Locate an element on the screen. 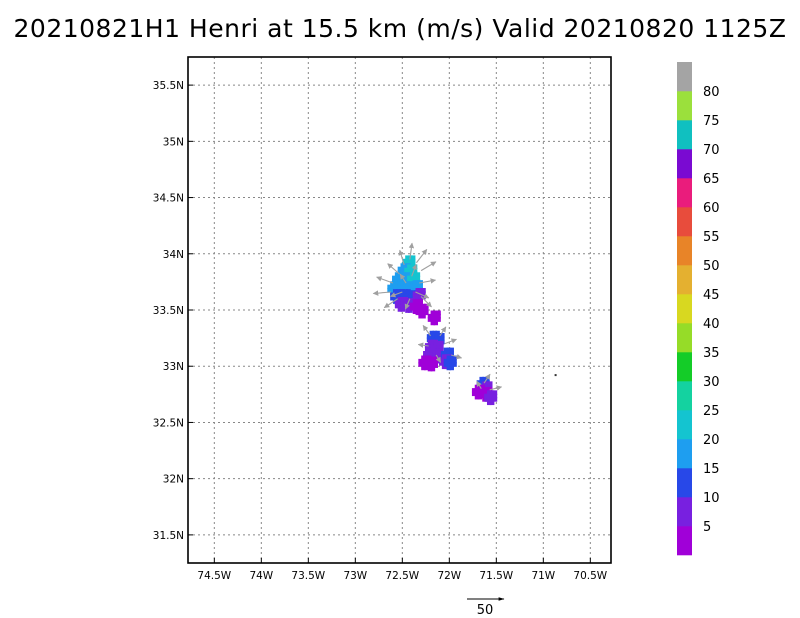 This screenshot has width=800, height=618. lon-tick-label: 71.5W is located at coordinates (496, 576).